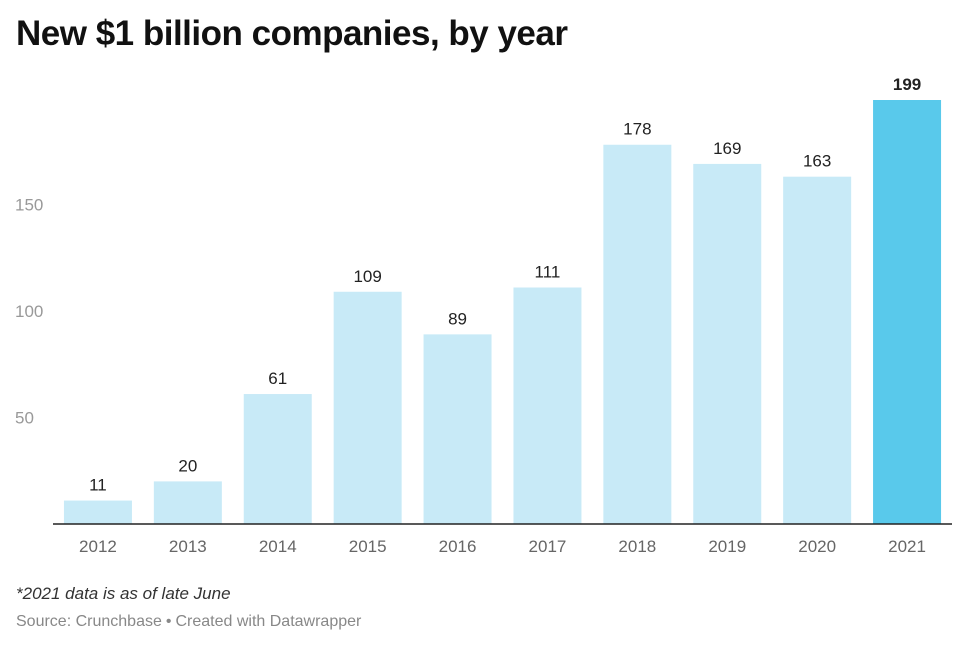 The width and height of the screenshot is (964, 652). What do you see at coordinates (907, 84) in the screenshot?
I see `value-label-2021: 199` at bounding box center [907, 84].